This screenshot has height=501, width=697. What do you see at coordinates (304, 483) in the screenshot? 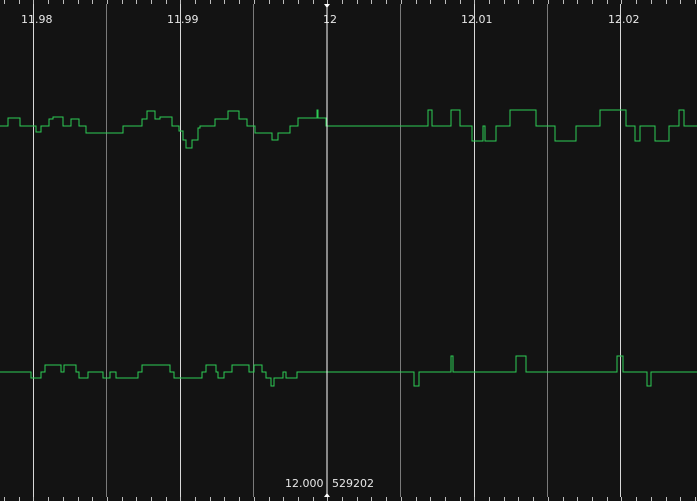
I see `cursor-time-readout: 12.000` at bounding box center [304, 483].